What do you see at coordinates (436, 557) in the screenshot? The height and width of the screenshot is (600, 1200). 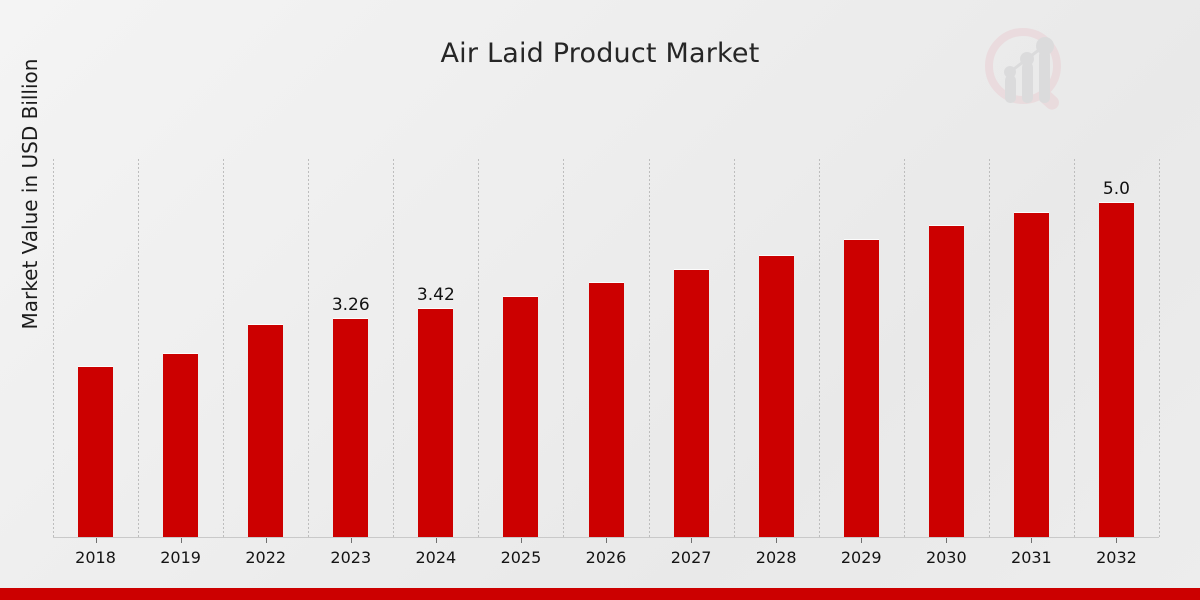 I see `x-tick-label-2024: 2024` at bounding box center [436, 557].